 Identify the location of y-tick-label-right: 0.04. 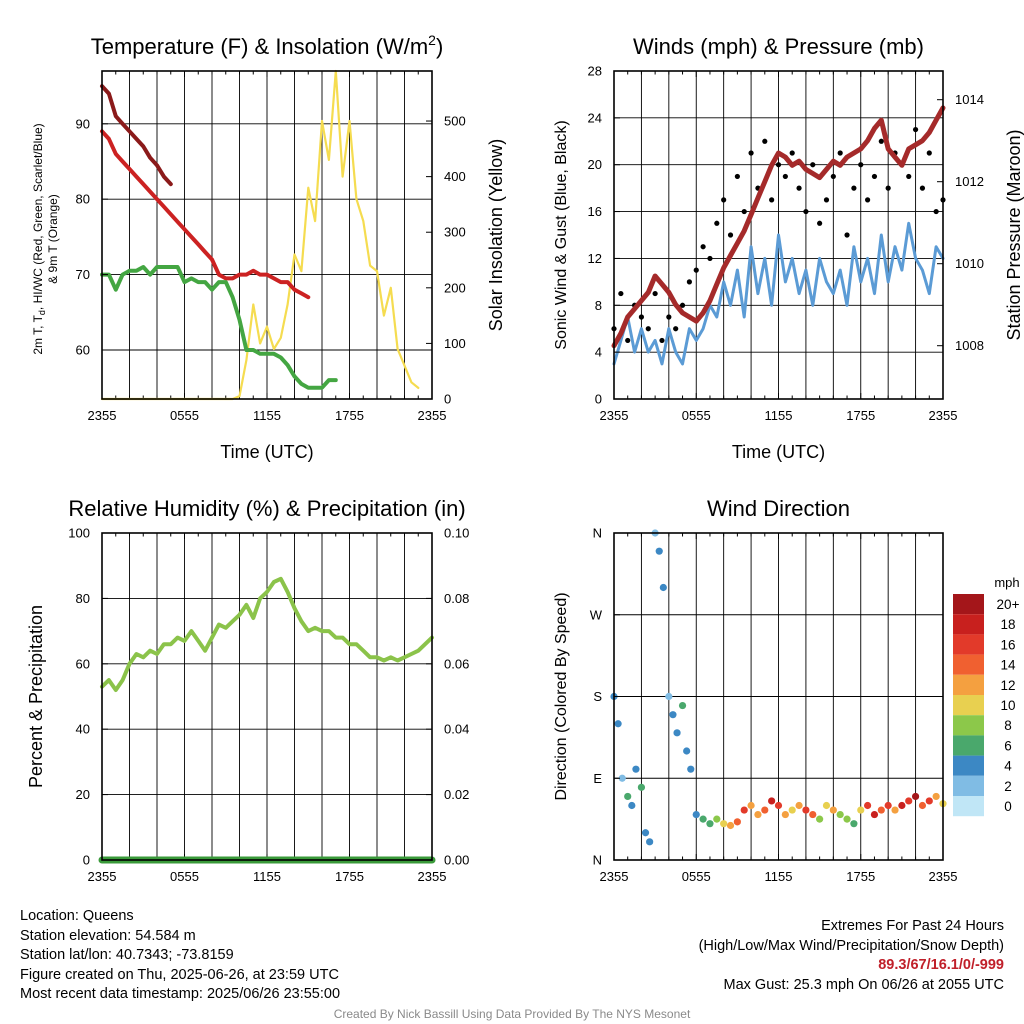
(456, 729).